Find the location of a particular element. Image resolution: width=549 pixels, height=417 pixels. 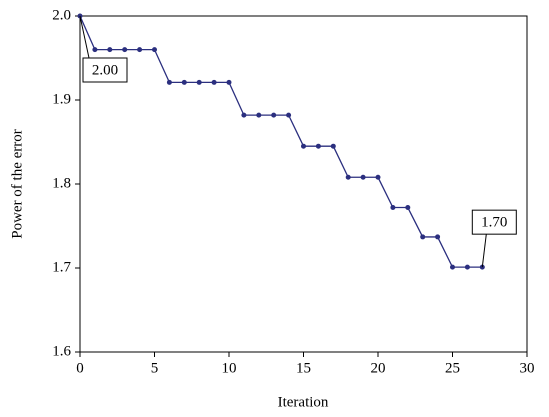

y-tick-label: 1.9 is located at coordinates (61, 99).